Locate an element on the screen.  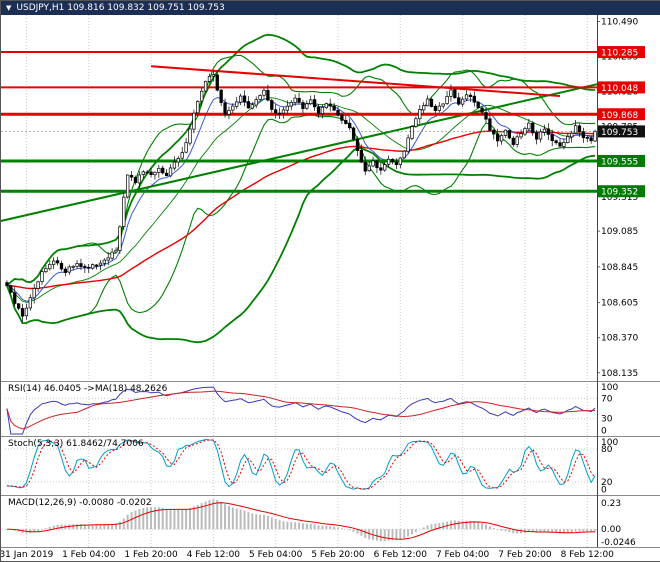
svg-text: 109.352 is located at coordinates (619, 193).